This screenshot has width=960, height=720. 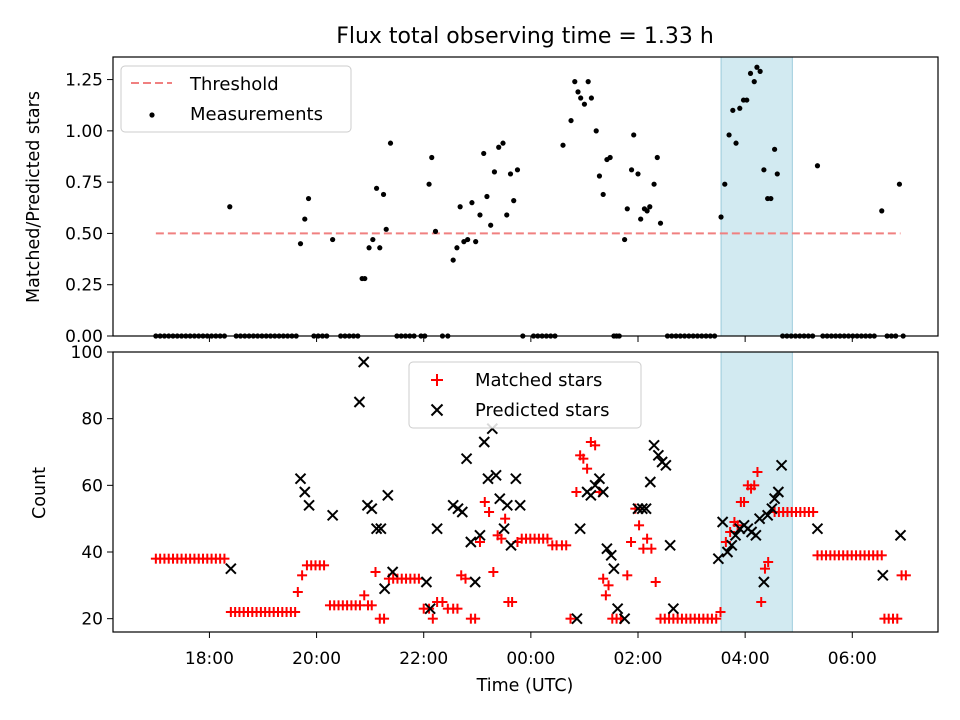 I want to click on legend-measurements-label: Measurements, so click(x=256, y=114).